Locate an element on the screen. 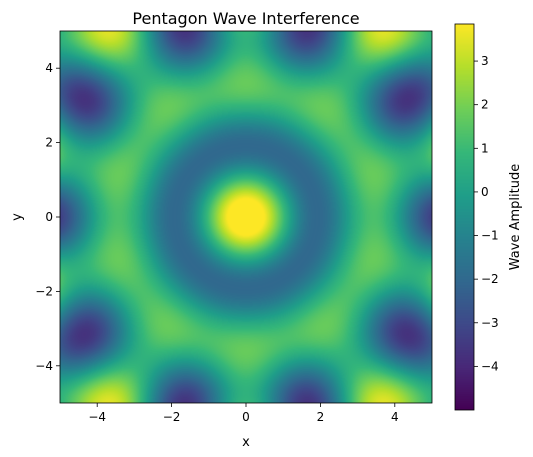 This screenshot has height=457, width=533. colorbar-gradient is located at coordinates (464, 217).